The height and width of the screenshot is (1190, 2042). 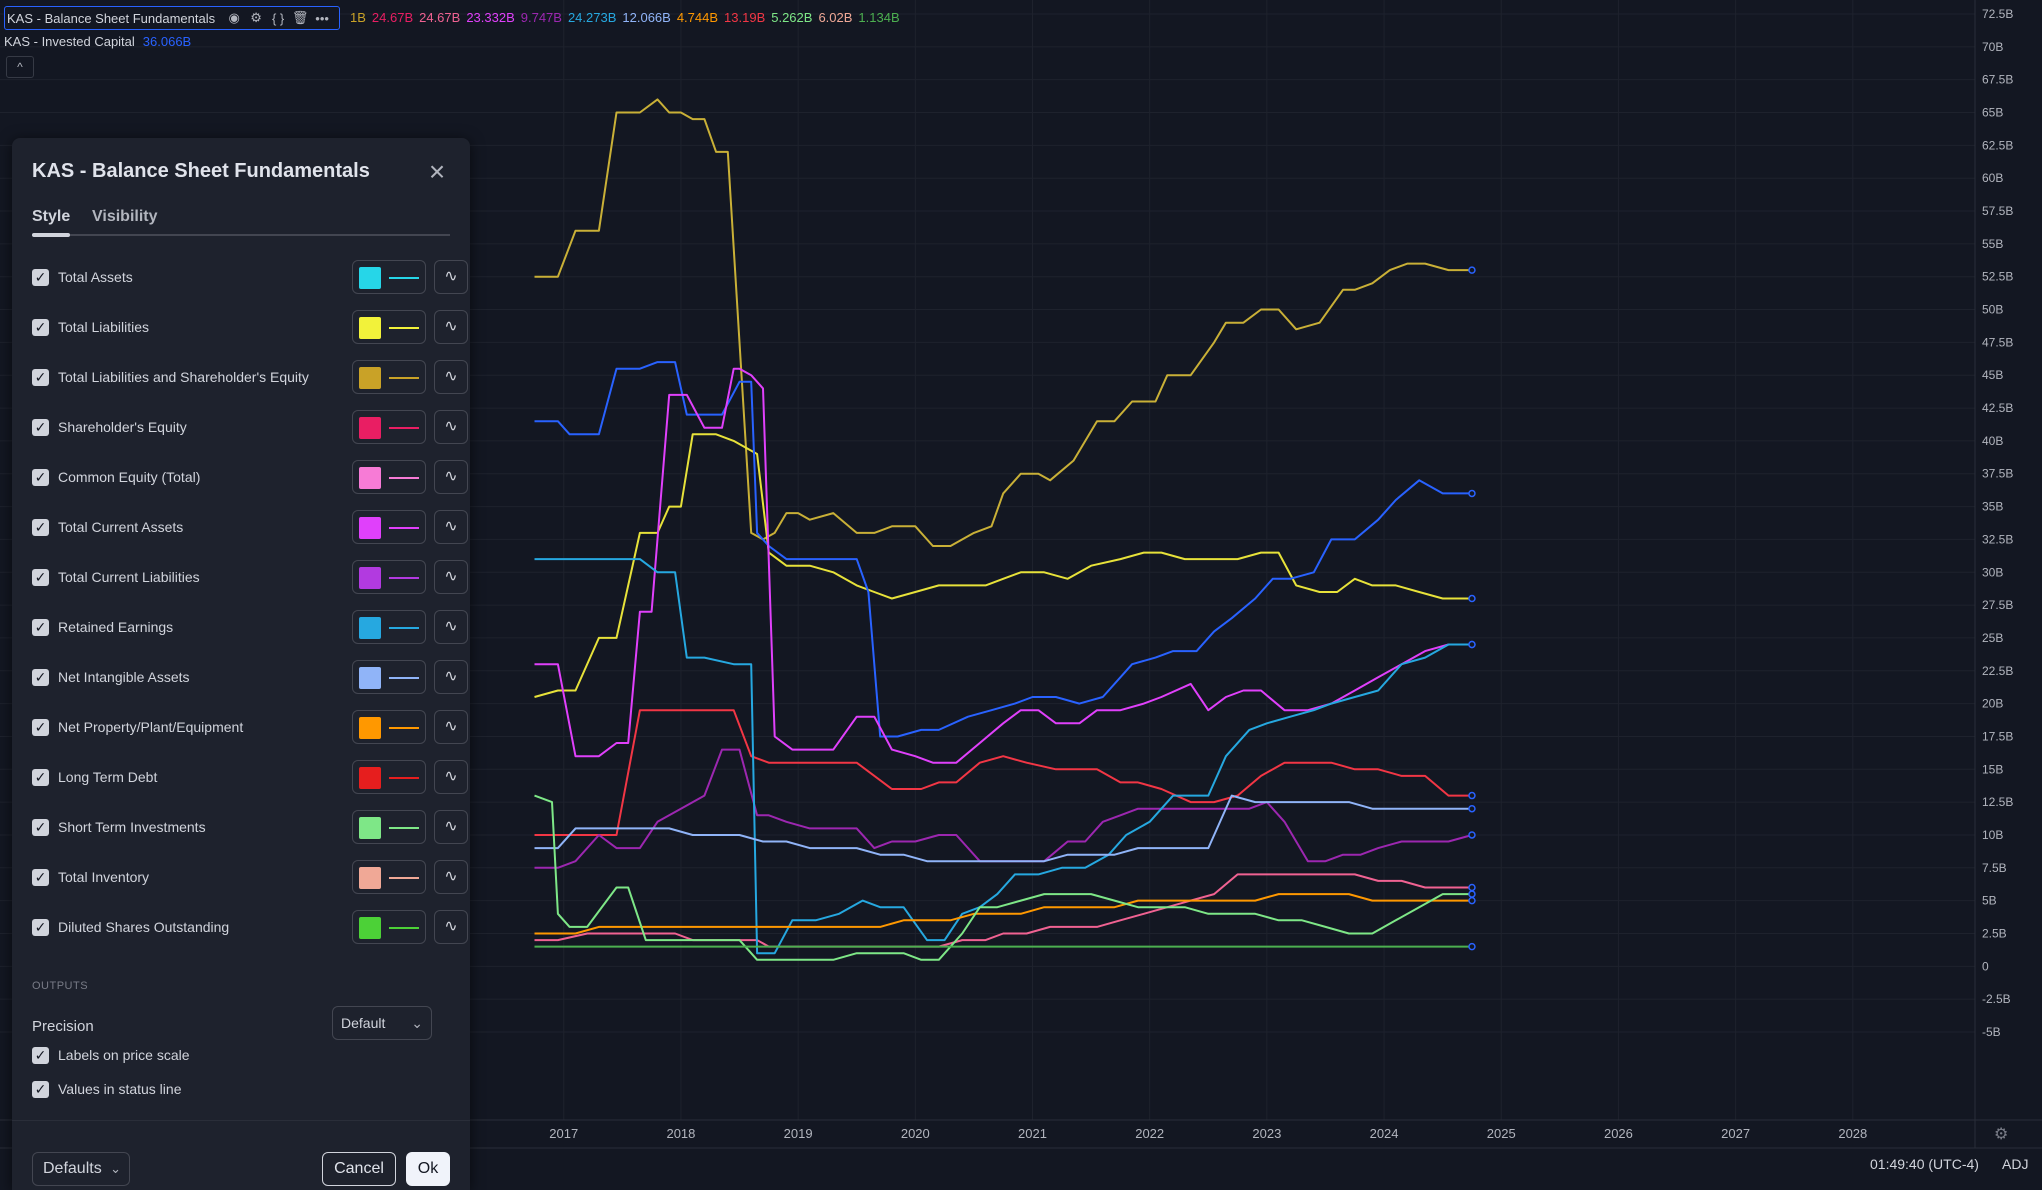 What do you see at coordinates (250, 878) in the screenshot?
I see `plot-row: ✓ Total Inventory ∿` at bounding box center [250, 878].